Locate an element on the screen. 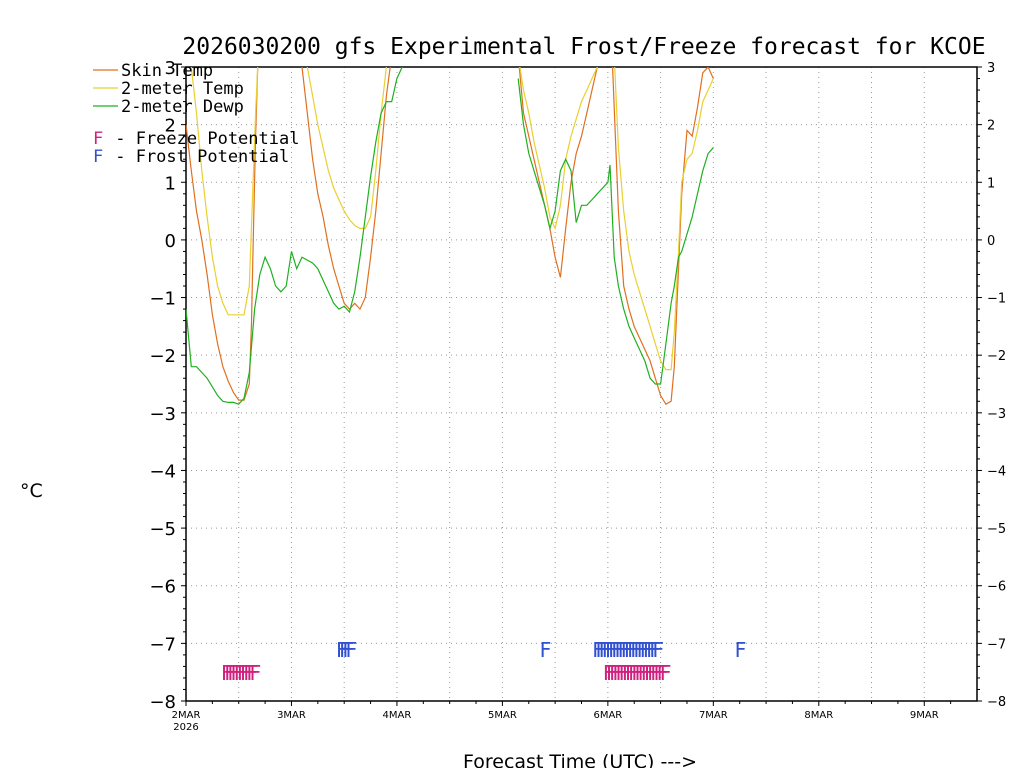 The height and width of the screenshot is (768, 1024). y-tick-label: −3 is located at coordinates (162, 414).